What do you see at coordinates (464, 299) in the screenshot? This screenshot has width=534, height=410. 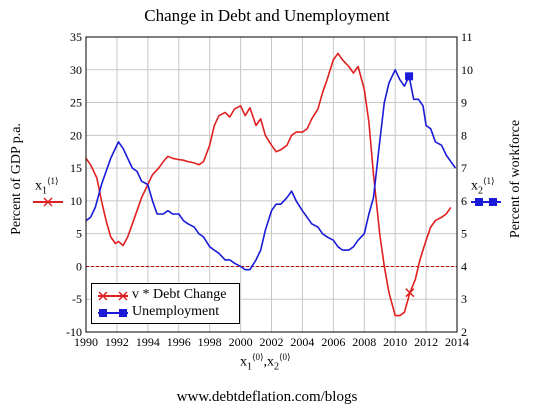 I see `y-right-tick-label: 3` at bounding box center [464, 299].